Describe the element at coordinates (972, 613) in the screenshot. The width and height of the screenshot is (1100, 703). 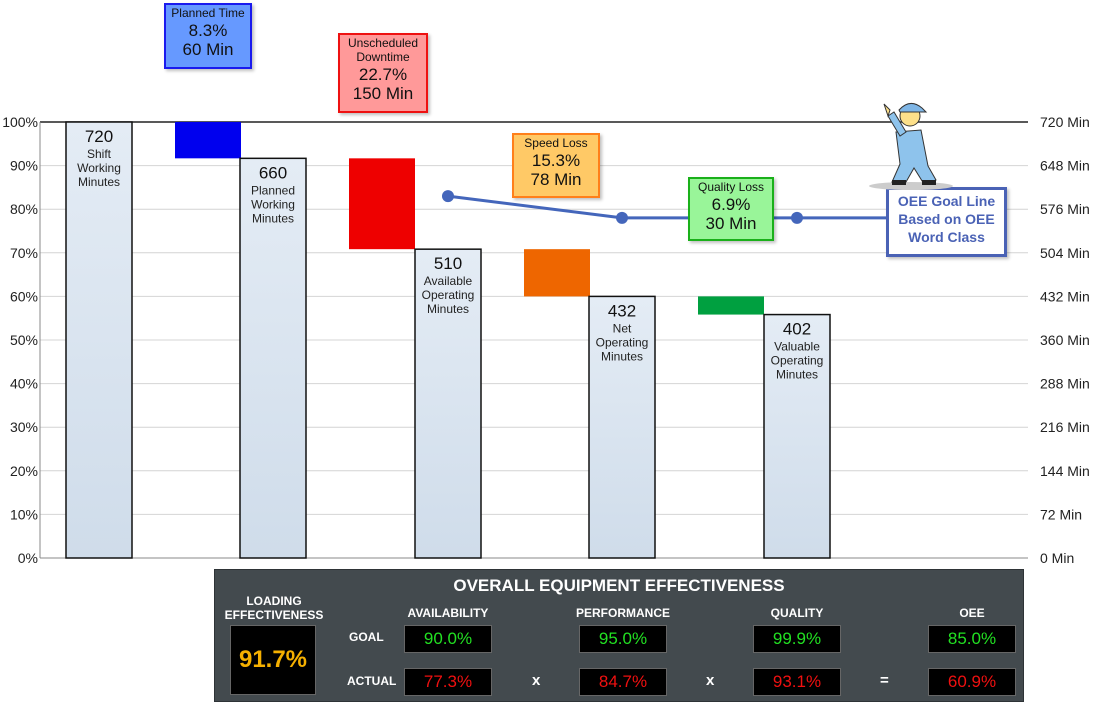
I see `column-label: OEE` at that location.